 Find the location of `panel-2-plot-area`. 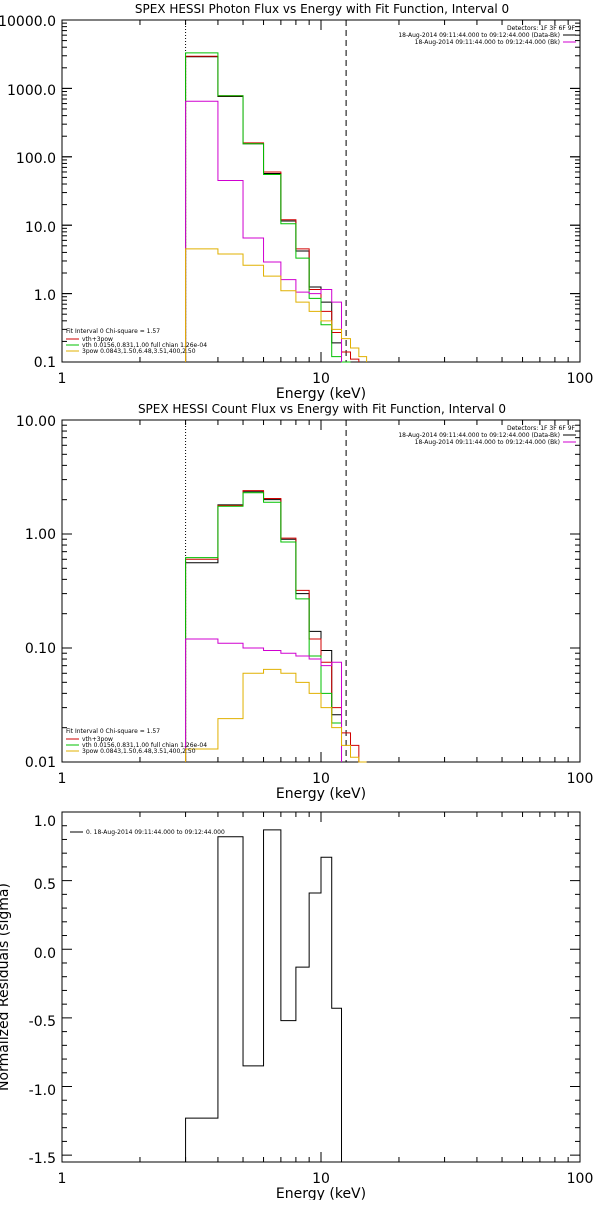

panel-2-plot-area is located at coordinates (276, 591).